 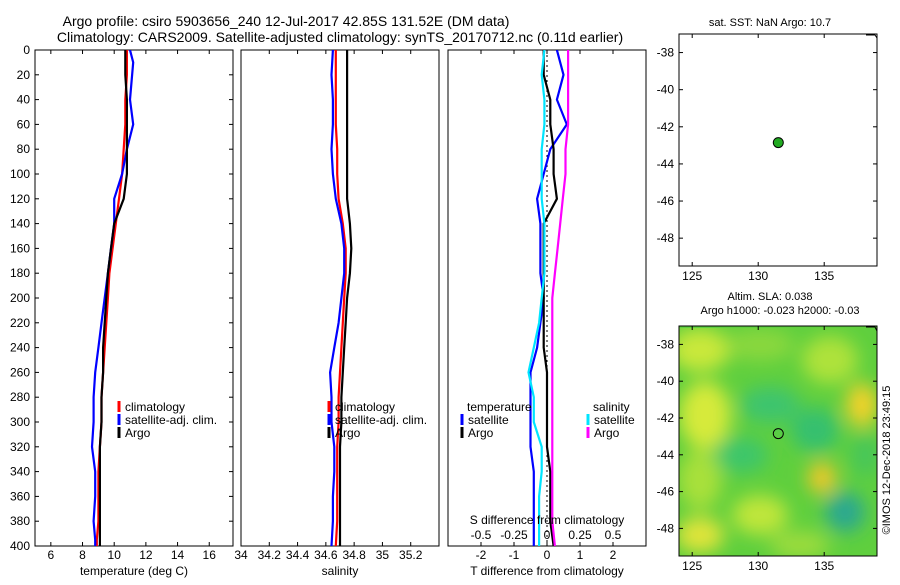 What do you see at coordinates (210, 555) in the screenshot?
I see `x-tick-label: 16` at bounding box center [210, 555].